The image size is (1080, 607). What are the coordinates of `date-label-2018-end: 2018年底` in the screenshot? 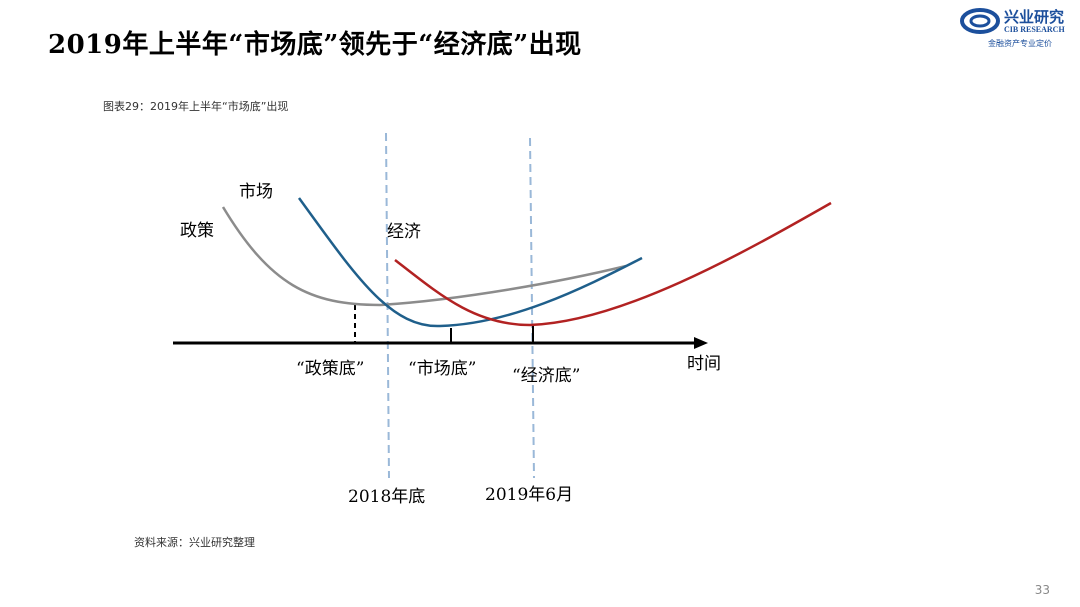 It's located at (386, 497).